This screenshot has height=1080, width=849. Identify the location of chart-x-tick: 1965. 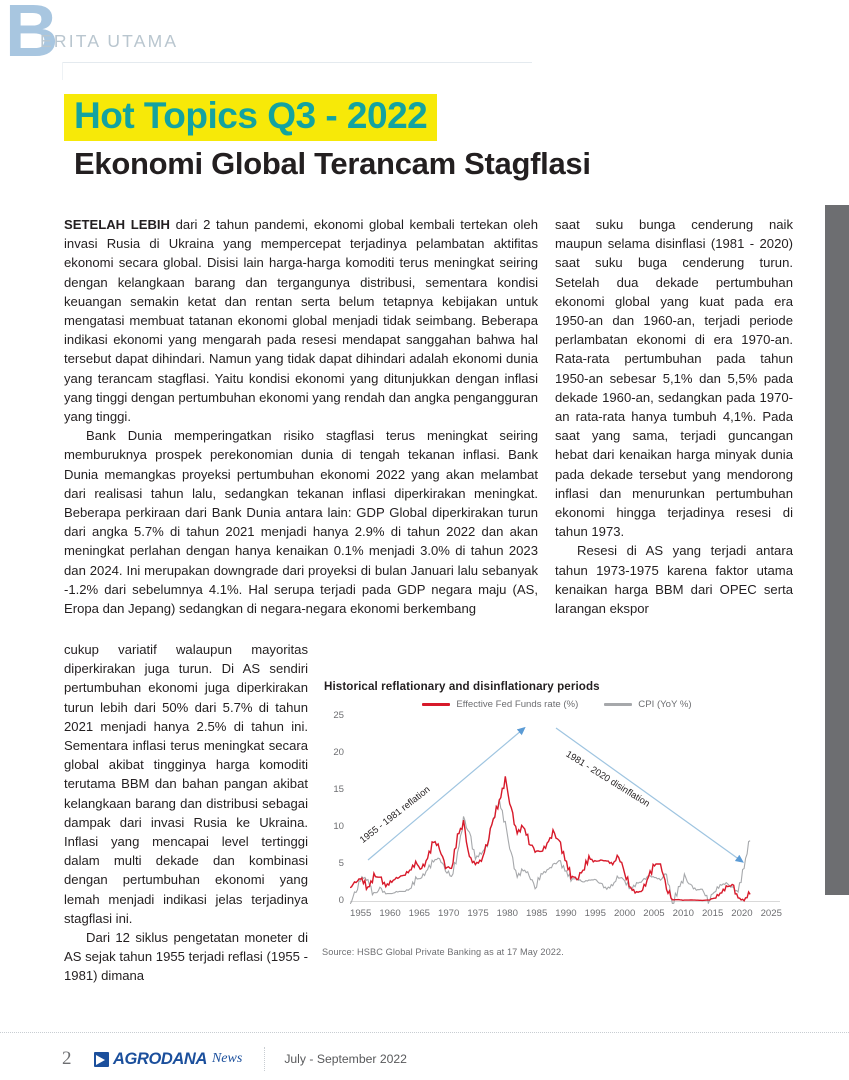
(419, 913).